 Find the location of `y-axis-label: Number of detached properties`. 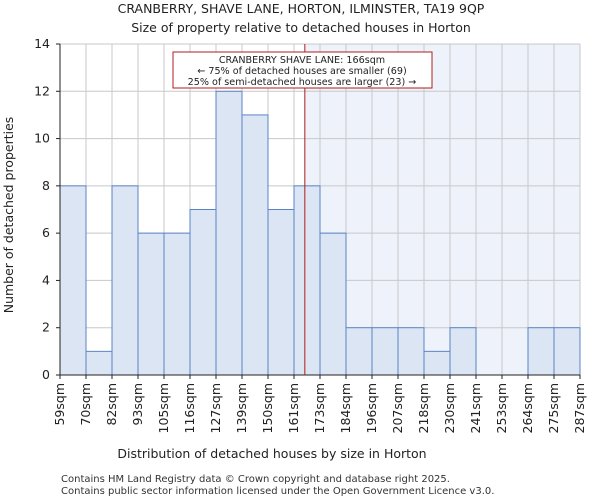

y-axis-label: Number of detached properties is located at coordinates (8, 215).